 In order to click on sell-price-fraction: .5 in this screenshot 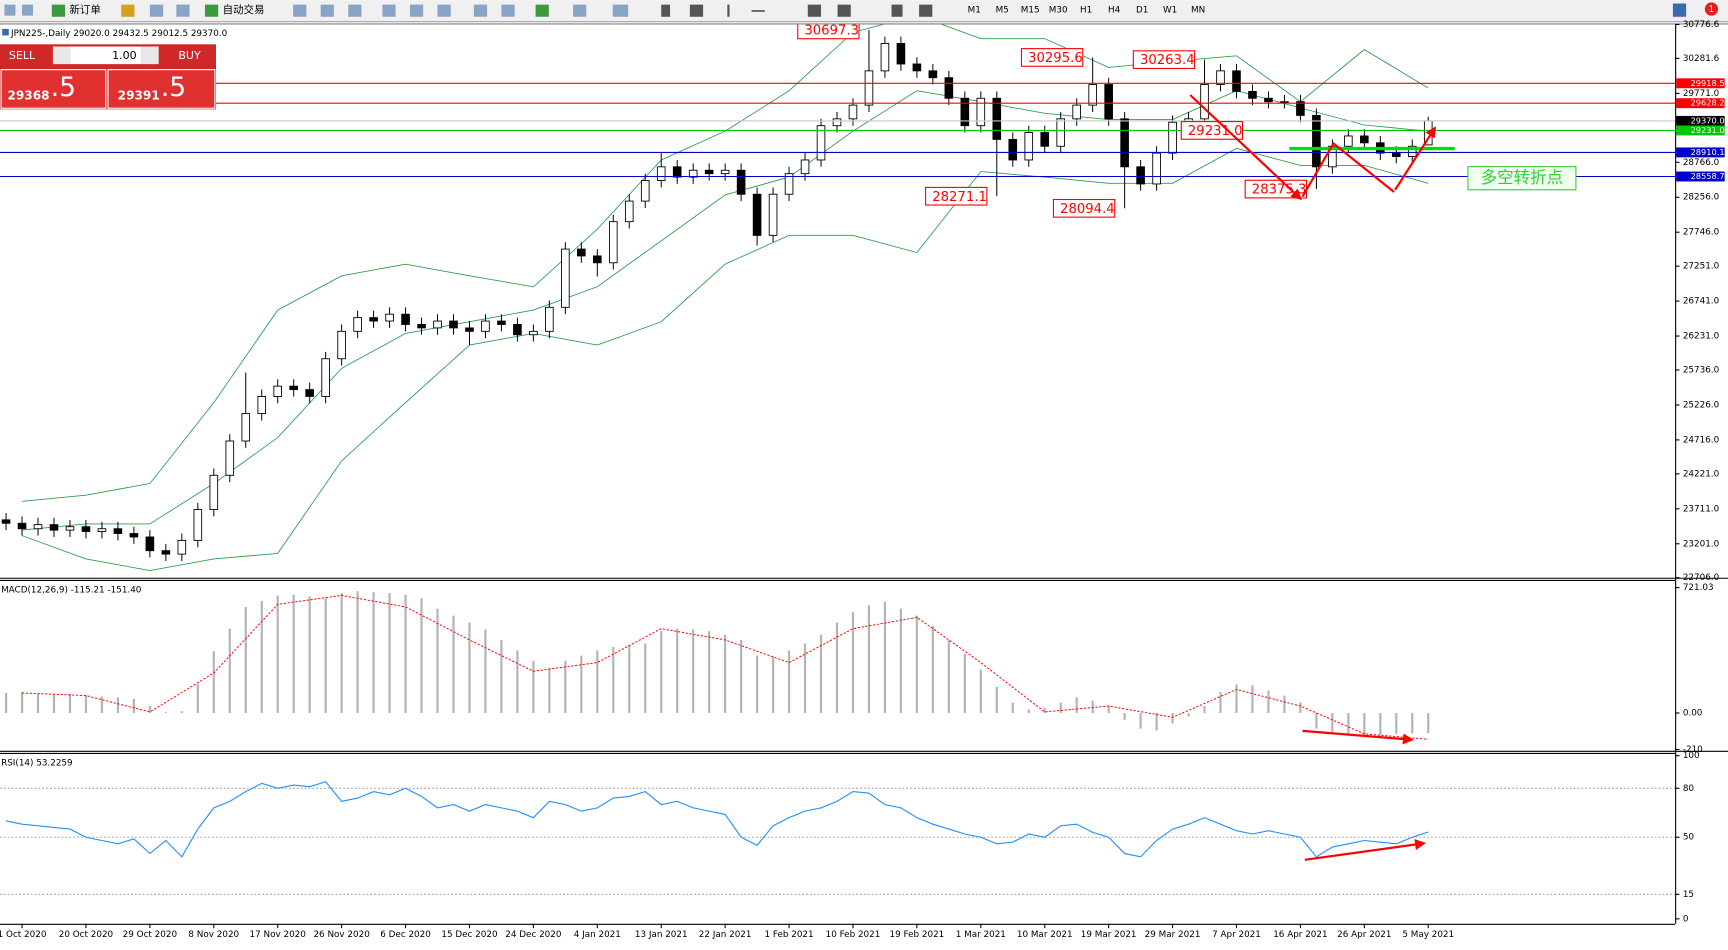, I will do `click(63, 87)`.